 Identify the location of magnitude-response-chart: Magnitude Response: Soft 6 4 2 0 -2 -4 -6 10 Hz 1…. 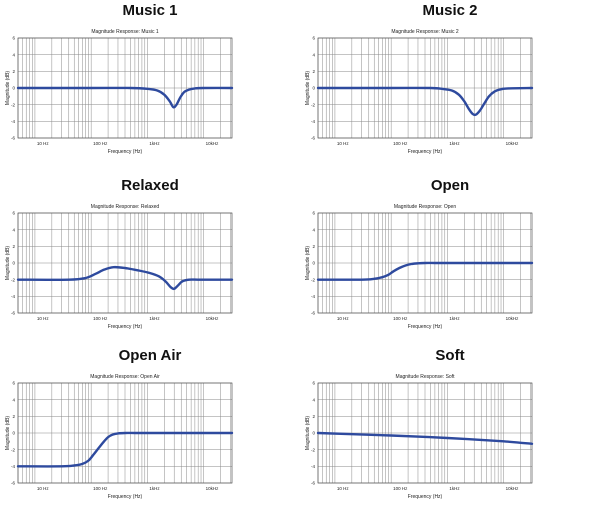
(419, 437).